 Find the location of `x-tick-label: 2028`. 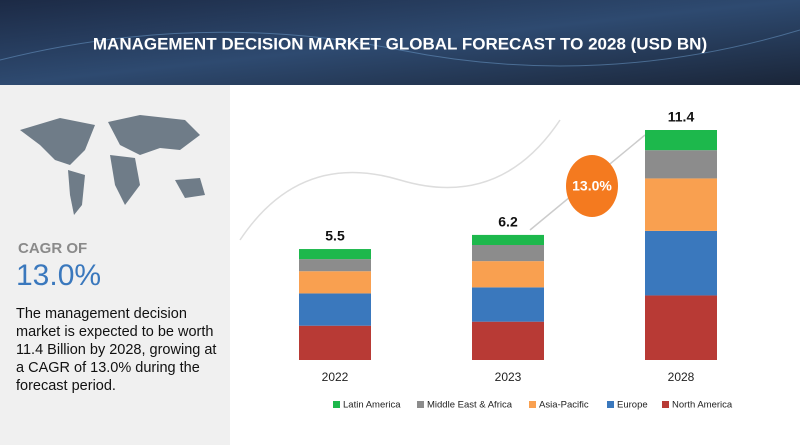

x-tick-label: 2028 is located at coordinates (681, 377).